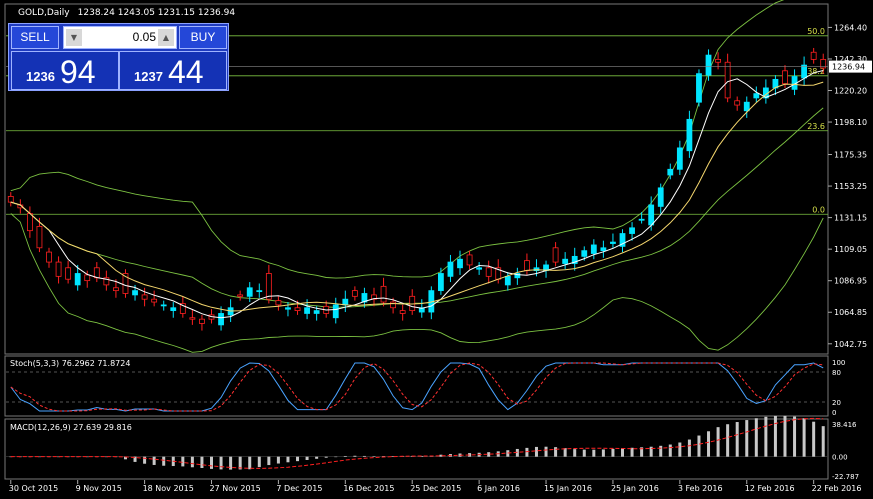  Describe the element at coordinates (635, 488) in the screenshot. I see `time-tick-label: 25 Jan 2016` at that location.